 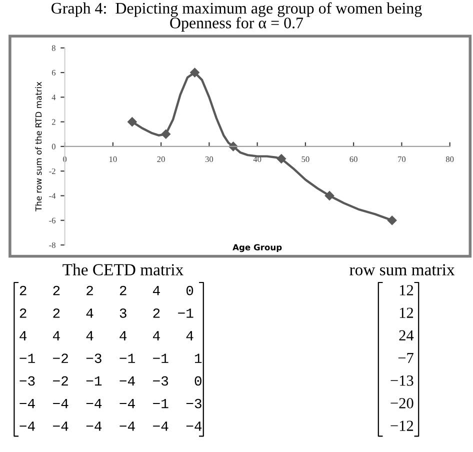 What do you see at coordinates (402, 159) in the screenshot?
I see `x-tick-label: 70` at bounding box center [402, 159].